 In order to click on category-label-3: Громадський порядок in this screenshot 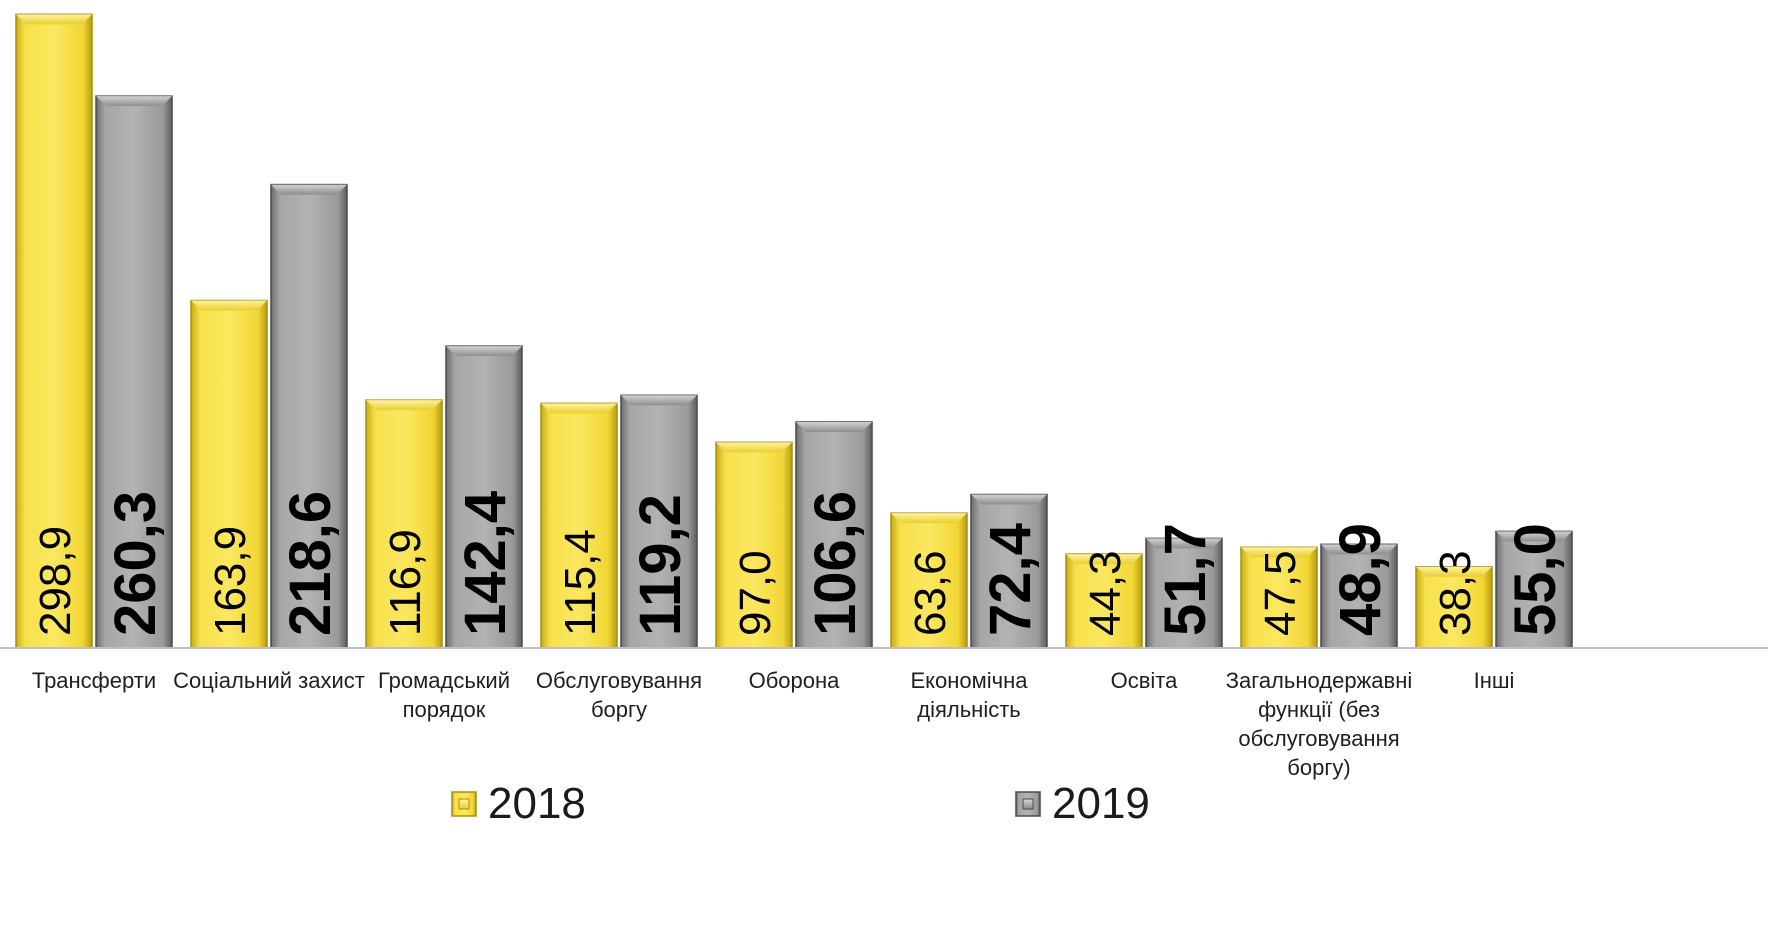, I will do `click(444, 695)`.